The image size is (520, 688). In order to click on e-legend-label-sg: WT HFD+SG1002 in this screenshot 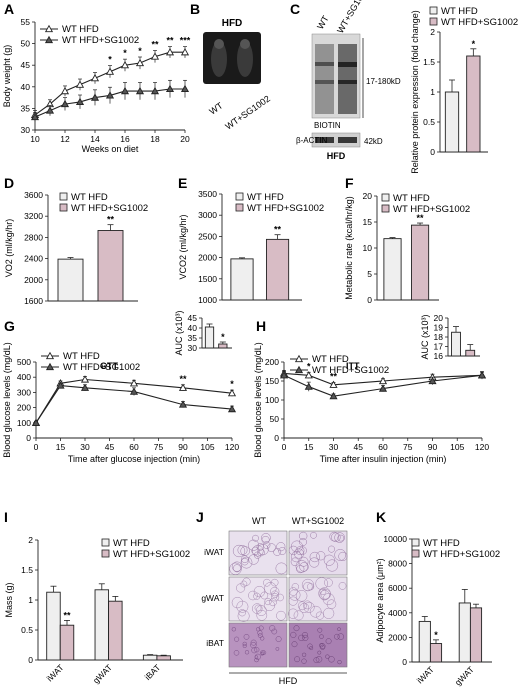, I will do `click(285, 208)`.